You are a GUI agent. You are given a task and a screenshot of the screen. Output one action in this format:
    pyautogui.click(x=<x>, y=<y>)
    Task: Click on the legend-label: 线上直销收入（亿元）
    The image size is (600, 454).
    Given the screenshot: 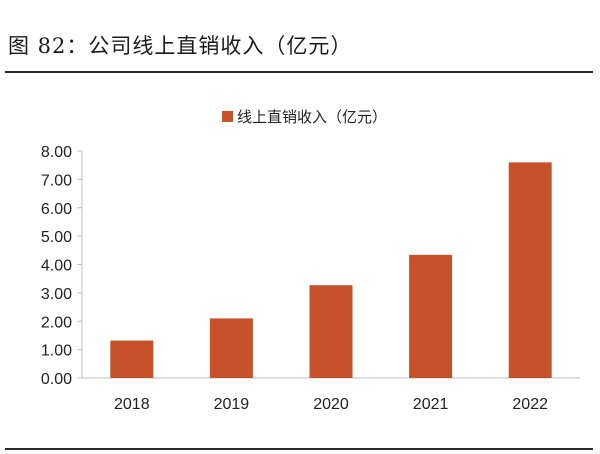 What is the action you would take?
    pyautogui.click(x=312, y=117)
    